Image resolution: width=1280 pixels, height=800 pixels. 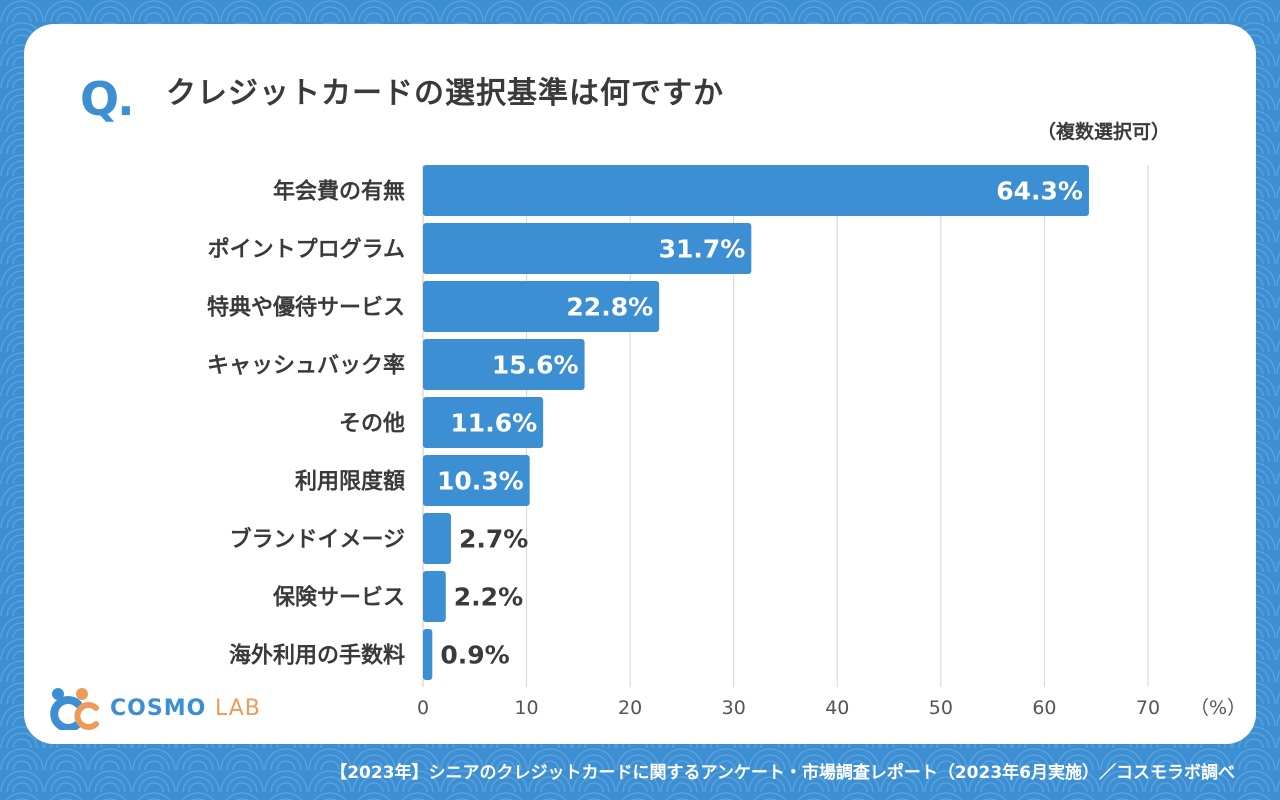 I want to click on category-label: 保険サービス, so click(x=338, y=598).